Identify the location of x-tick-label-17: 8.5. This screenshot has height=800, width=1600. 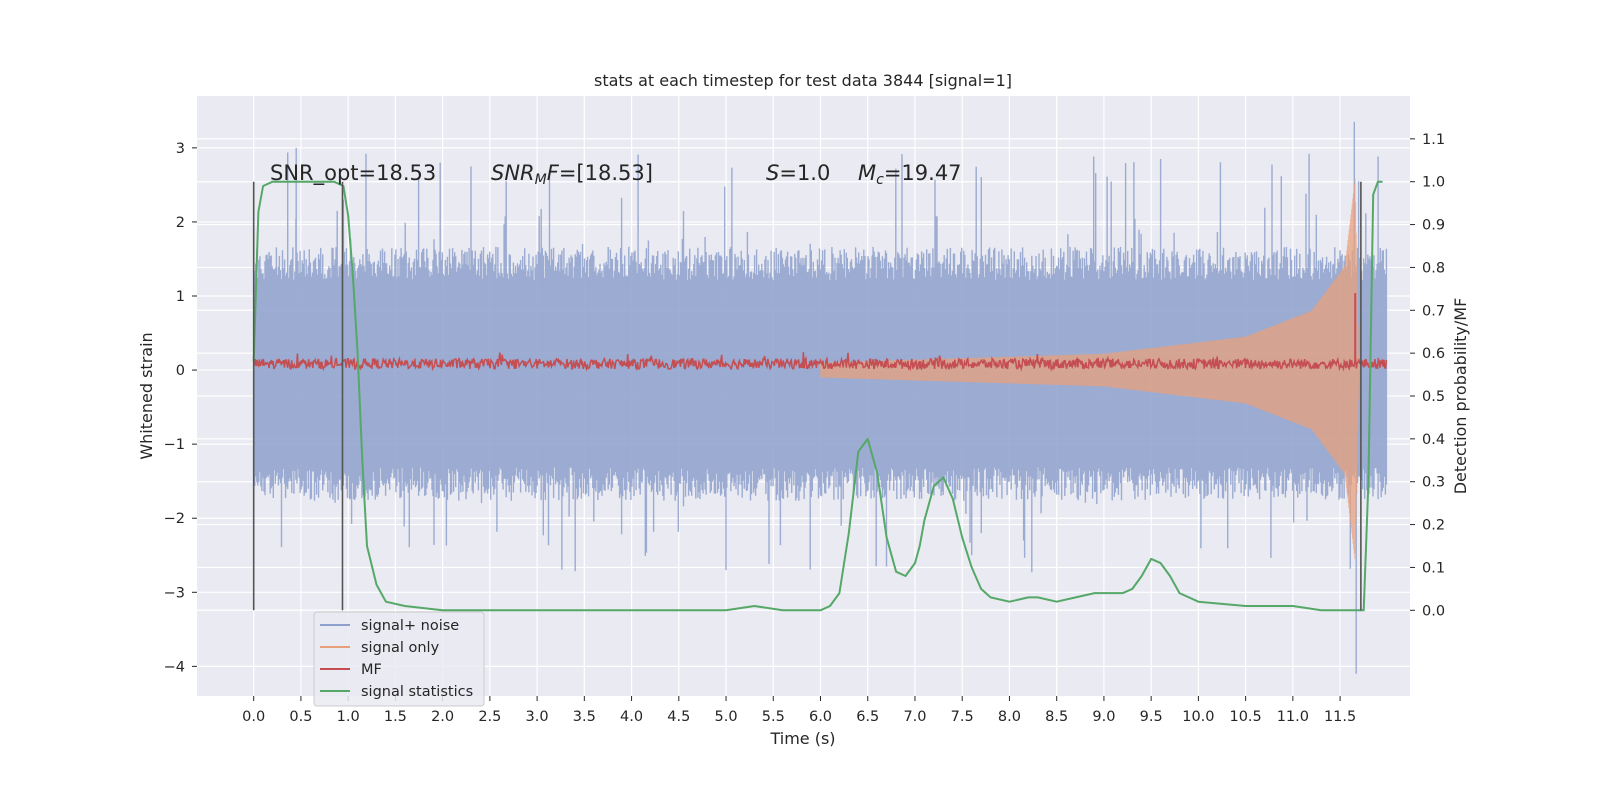
(1056, 717).